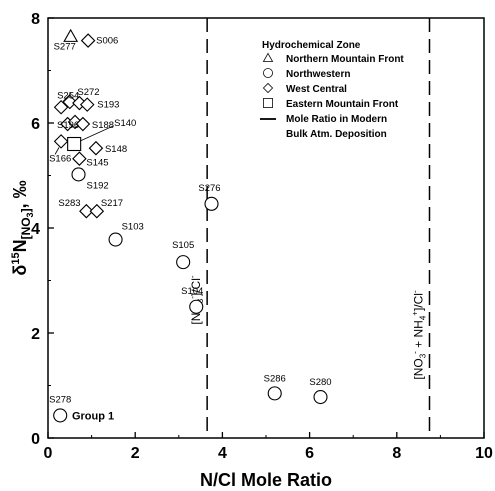  I want to click on legend-label: Bulk Atm. Deposition, so click(336, 134).